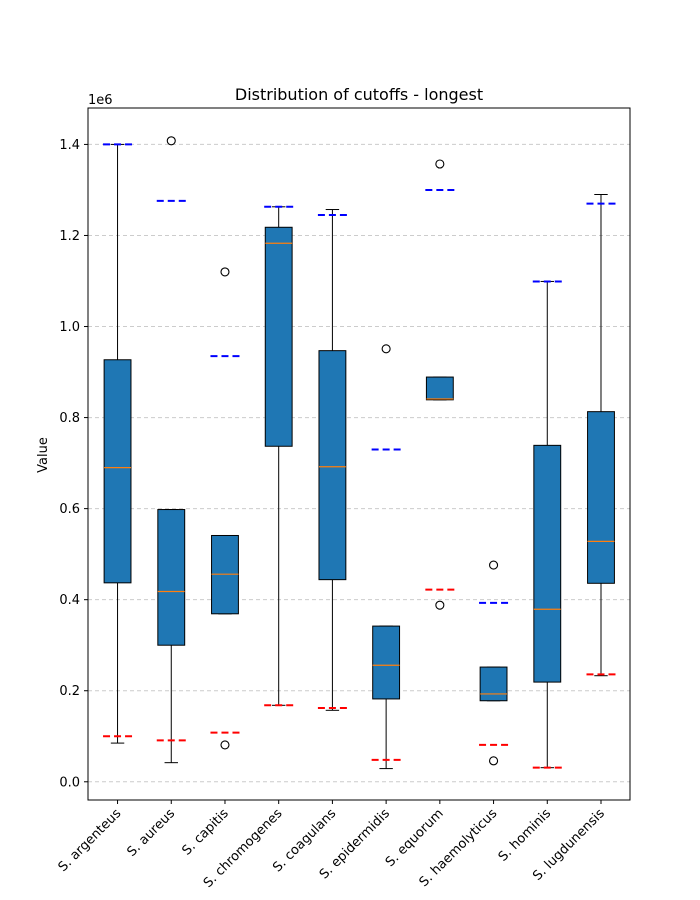  What do you see at coordinates (69, 691) in the screenshot?
I see `y-tick-label: 0.2` at bounding box center [69, 691].